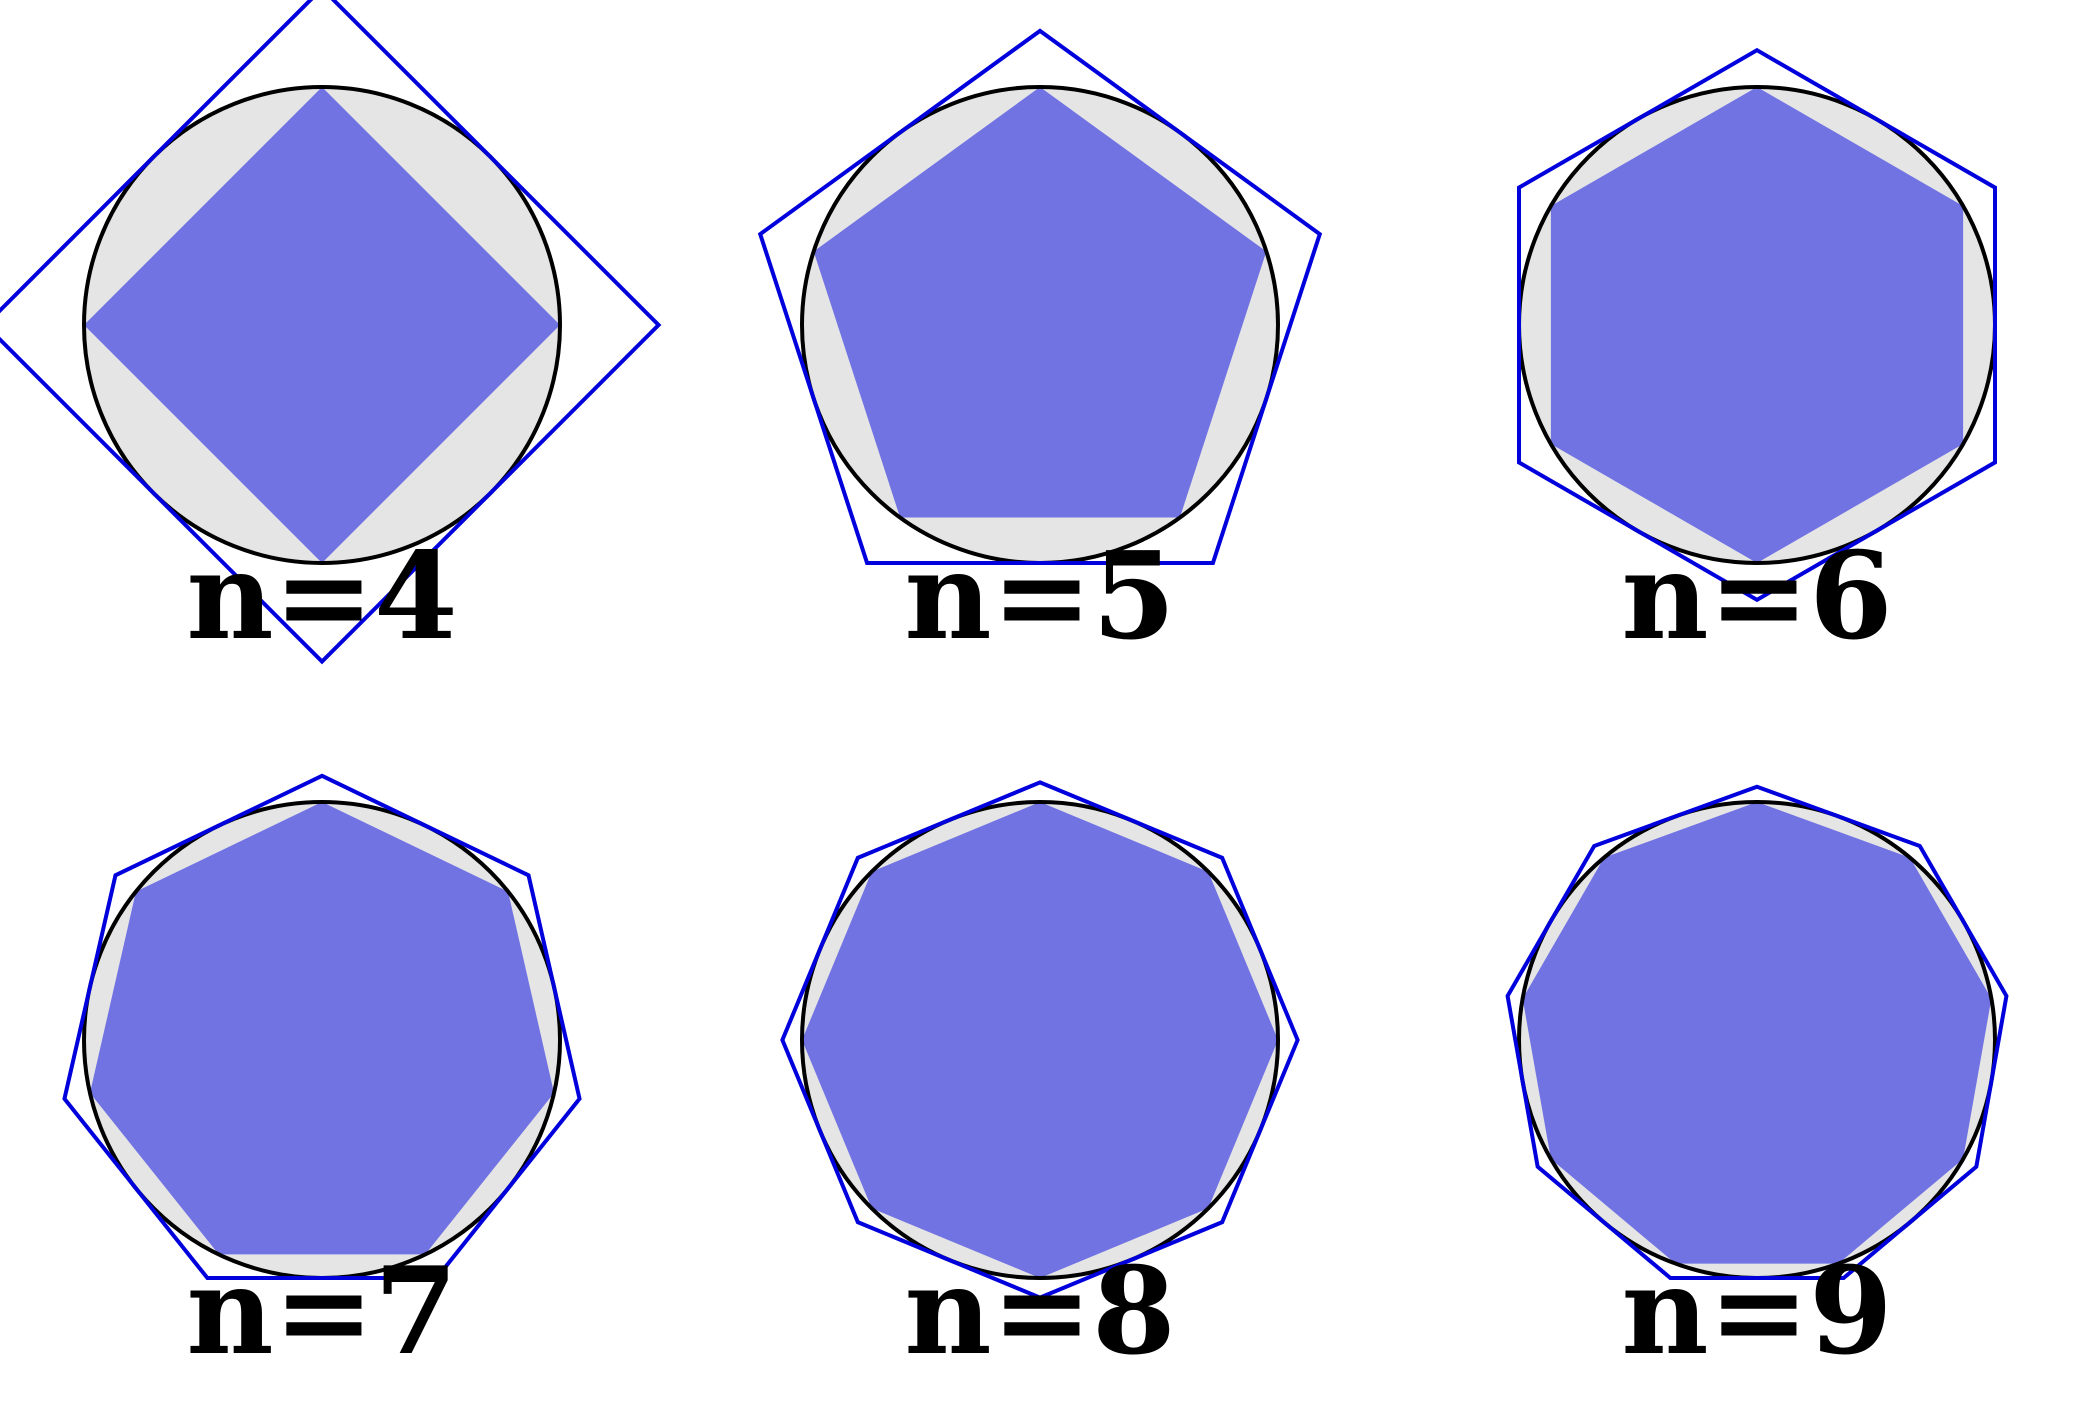 Image resolution: width=2099 pixels, height=1409 pixels. Describe the element at coordinates (1039, 1311) in the screenshot. I see `panel-label-n8: n=8` at that location.